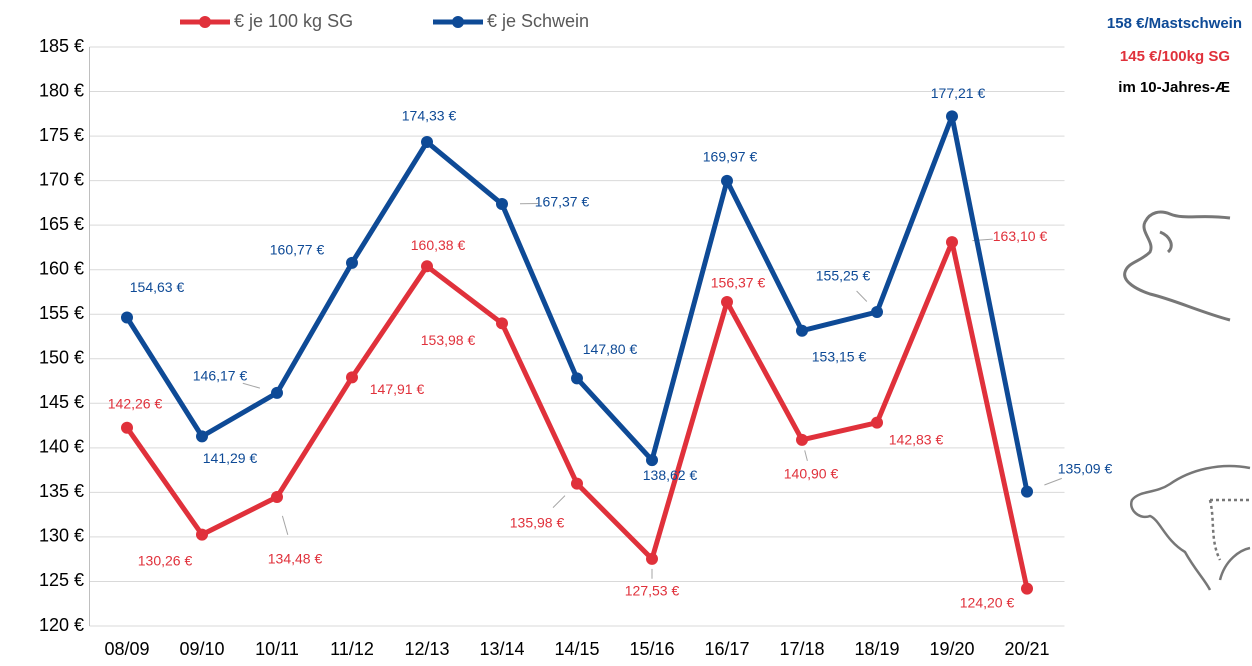 This screenshot has width=1252, height=666. I want to click on x-tick-label: 14/15, so click(576, 649).